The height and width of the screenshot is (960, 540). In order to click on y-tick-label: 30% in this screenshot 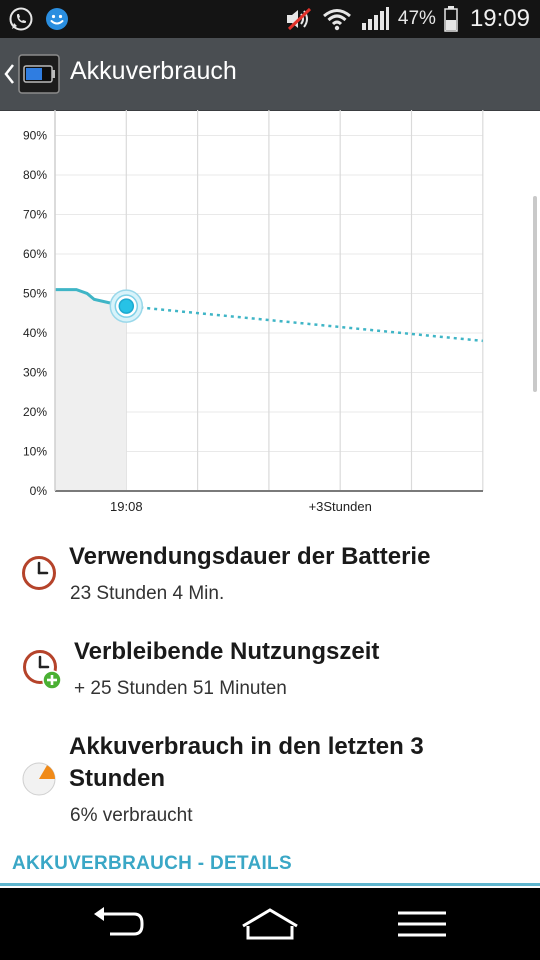, I will do `click(35, 373)`.